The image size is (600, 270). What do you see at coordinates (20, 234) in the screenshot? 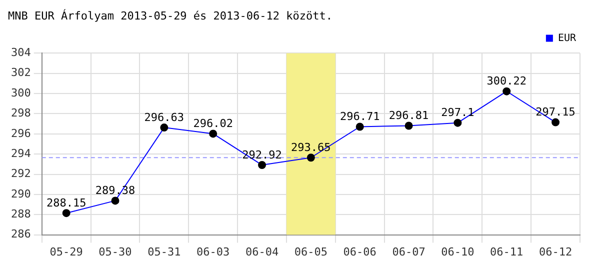
I see `y-tick-label: 286` at bounding box center [20, 234].